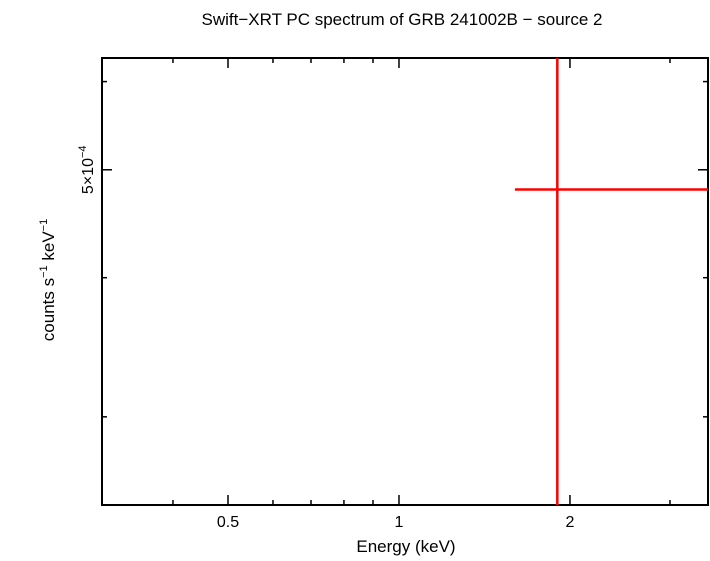 The width and height of the screenshot is (710, 561). What do you see at coordinates (399, 522) in the screenshot?
I see `x-tick-label: 1` at bounding box center [399, 522].